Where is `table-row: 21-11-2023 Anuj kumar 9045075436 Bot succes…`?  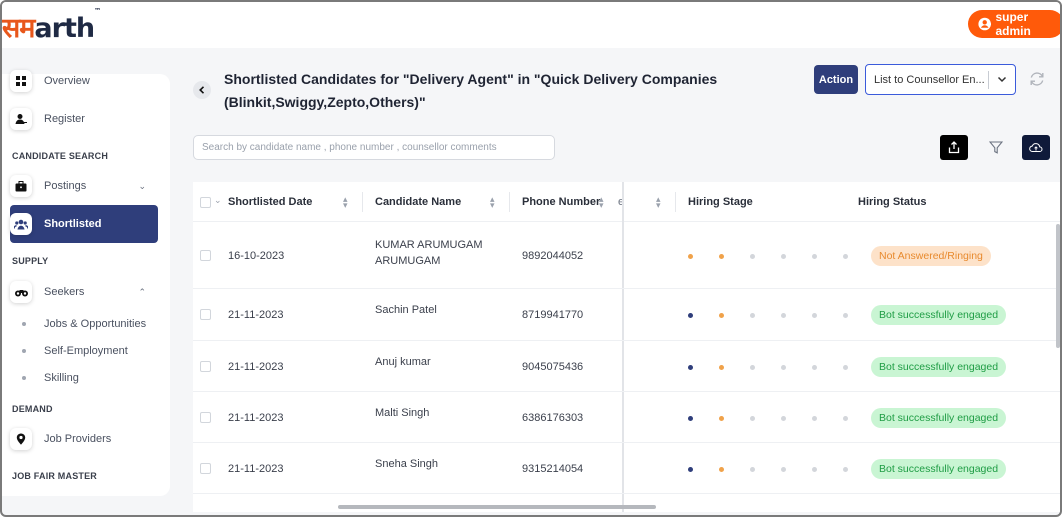 table-row: 21-11-2023 Anuj kumar 9045075436 Bot succes… is located at coordinates (626, 366).